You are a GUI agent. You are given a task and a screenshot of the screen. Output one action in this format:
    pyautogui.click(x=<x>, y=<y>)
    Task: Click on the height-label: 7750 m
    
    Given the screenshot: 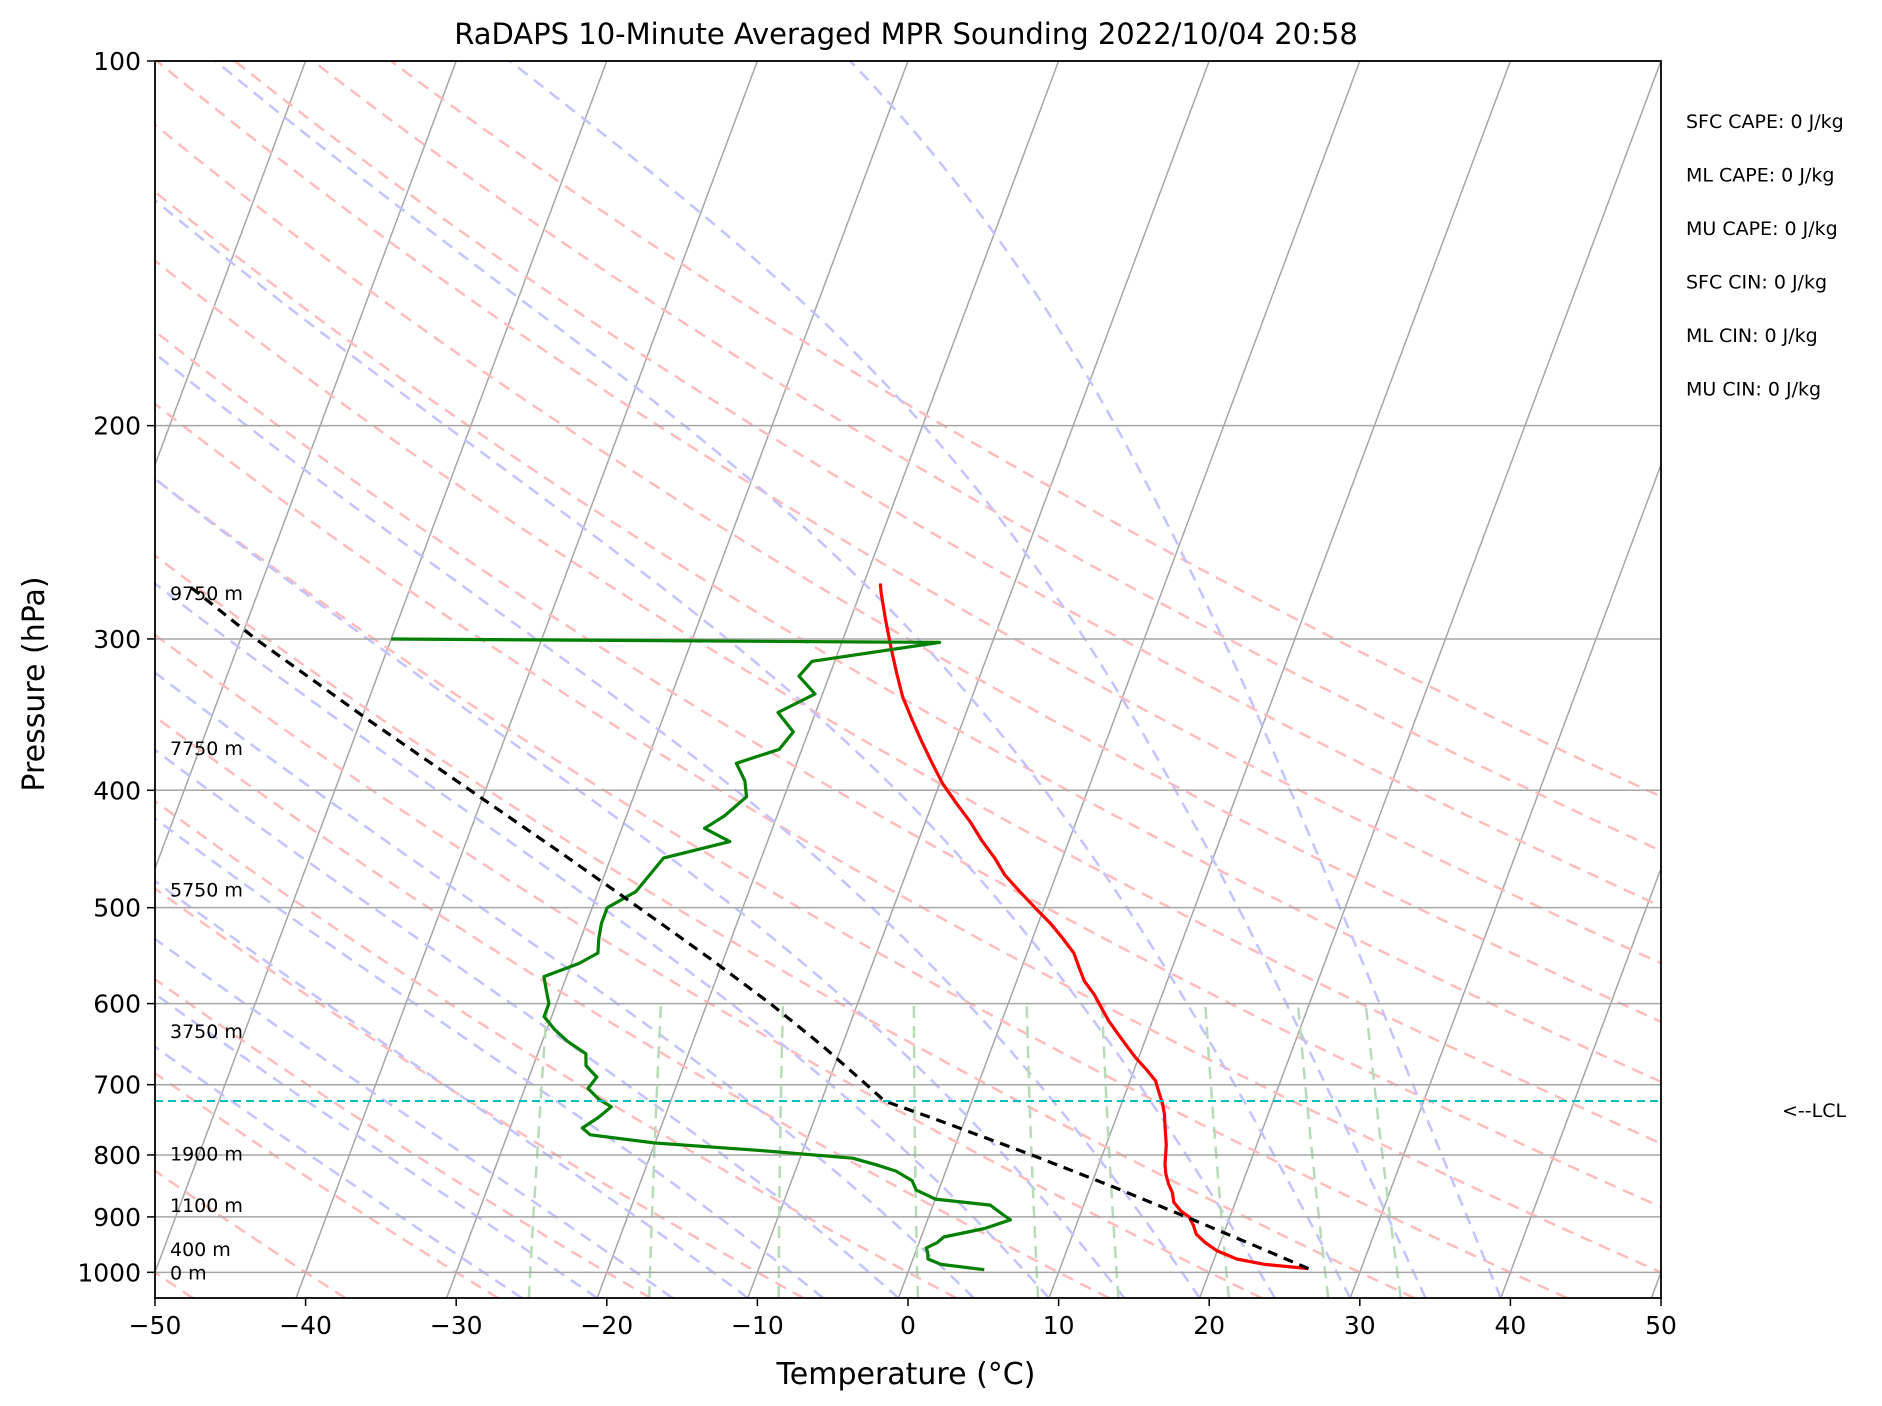 What is the action you would take?
    pyautogui.click(x=206, y=749)
    